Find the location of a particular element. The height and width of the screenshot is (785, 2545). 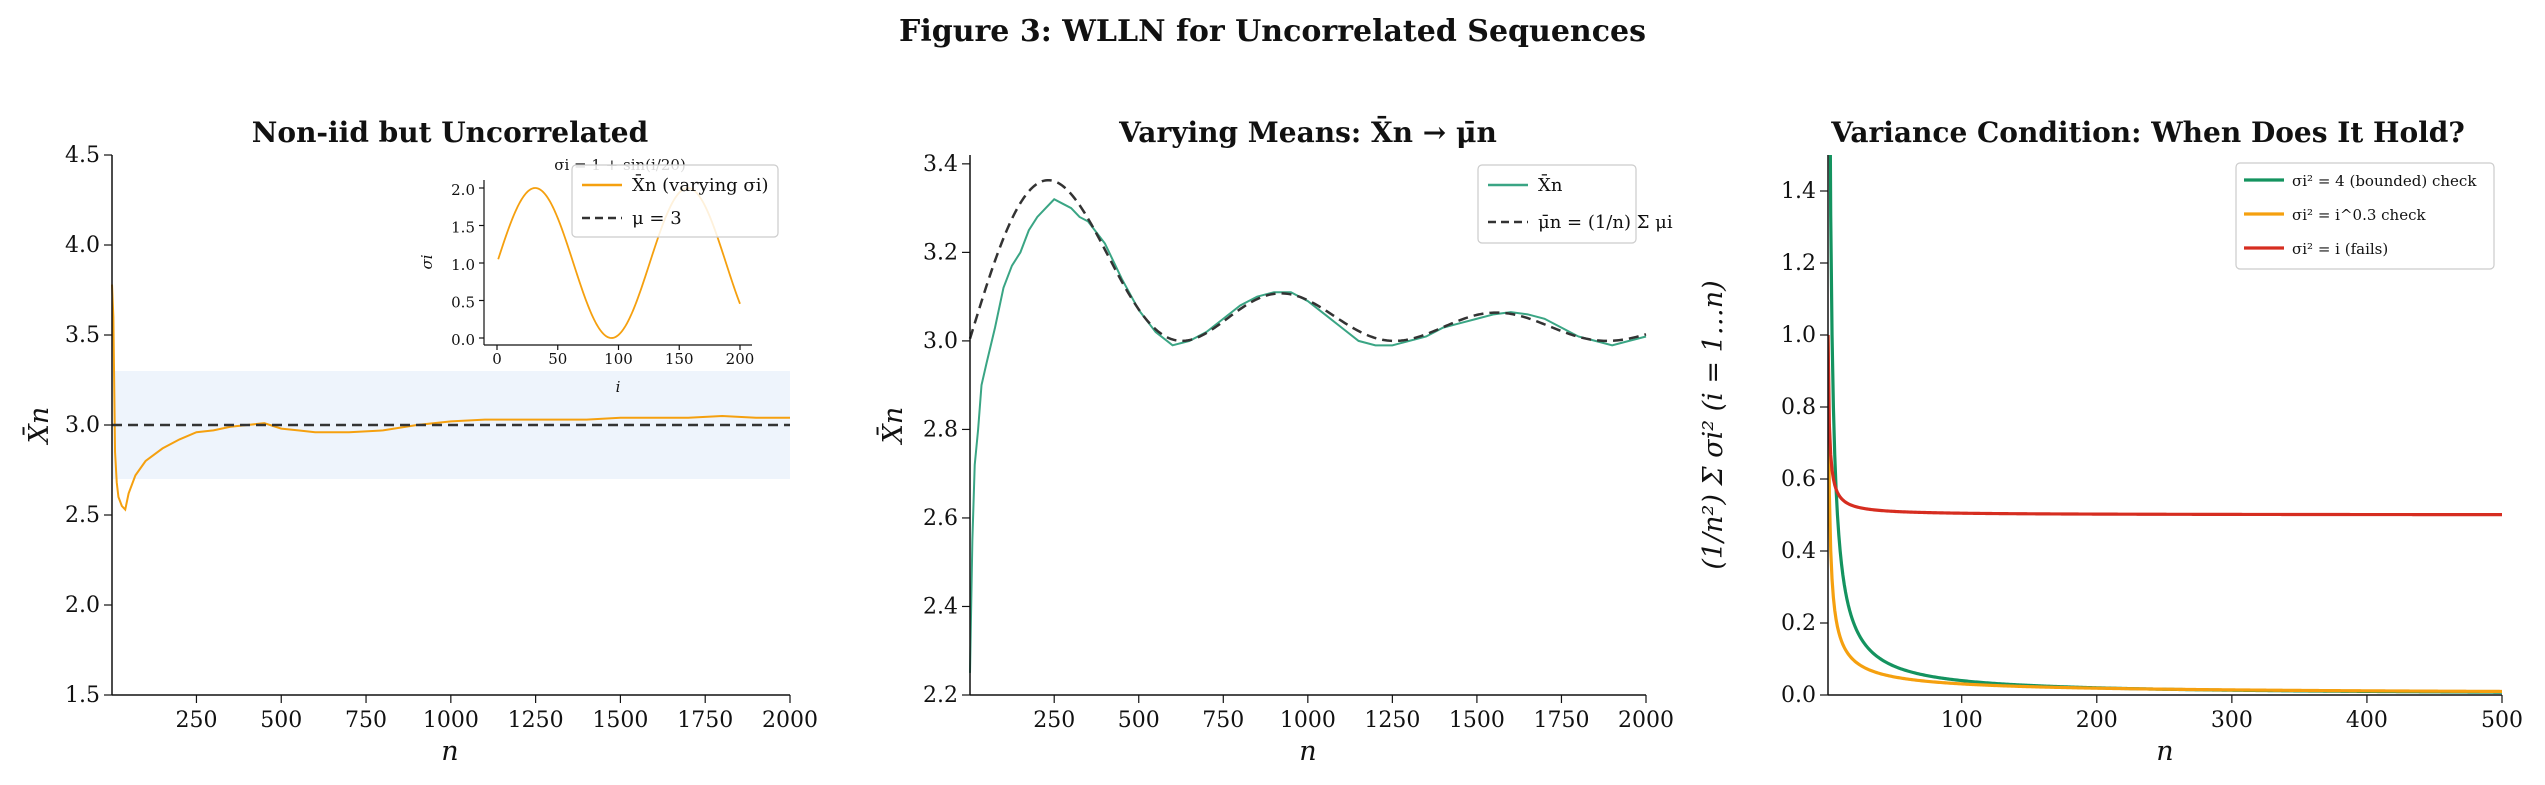

panel-1-title: Non-iid but Uncorrelated is located at coordinates (450, 132).